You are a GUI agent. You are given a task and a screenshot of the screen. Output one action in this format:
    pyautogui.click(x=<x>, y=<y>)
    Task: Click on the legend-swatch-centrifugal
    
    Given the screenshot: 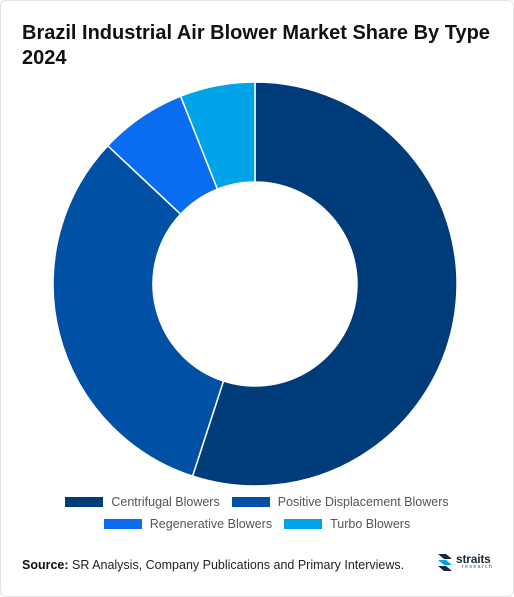 What is the action you would take?
    pyautogui.click(x=84, y=502)
    